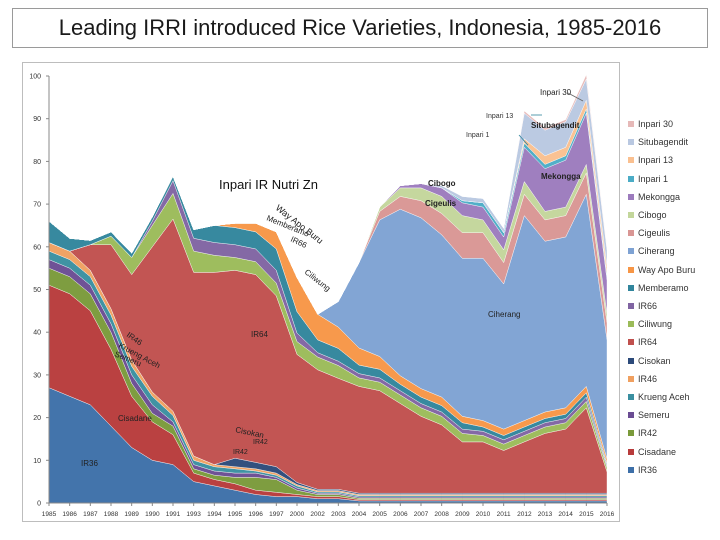 The image size is (720, 540). Describe the element at coordinates (193, 514) in the screenshot. I see `x-tick-label: 1993` at that location.